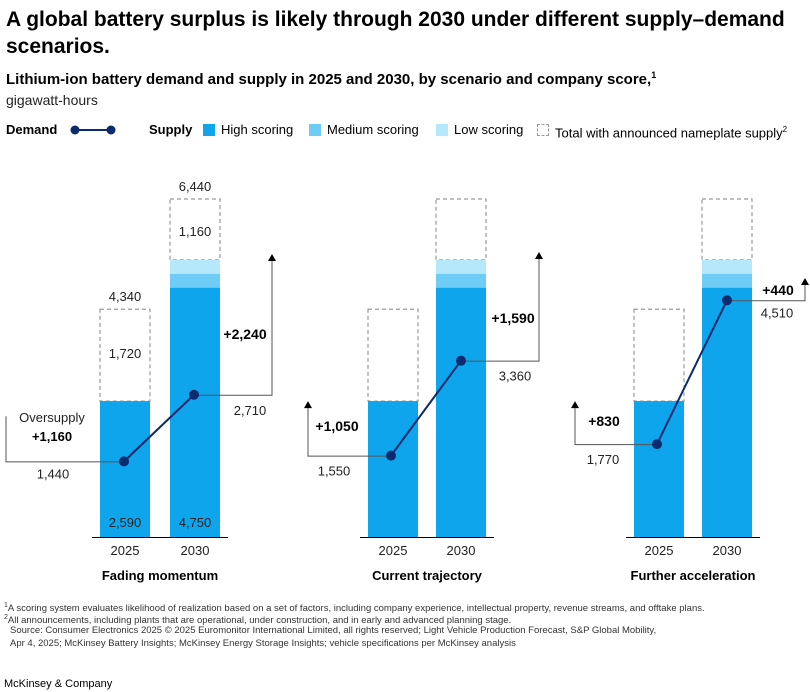 The width and height of the screenshot is (810, 692). Describe the element at coordinates (654, 75) in the screenshot. I see `subtitle-footnote-mark: 1` at that location.